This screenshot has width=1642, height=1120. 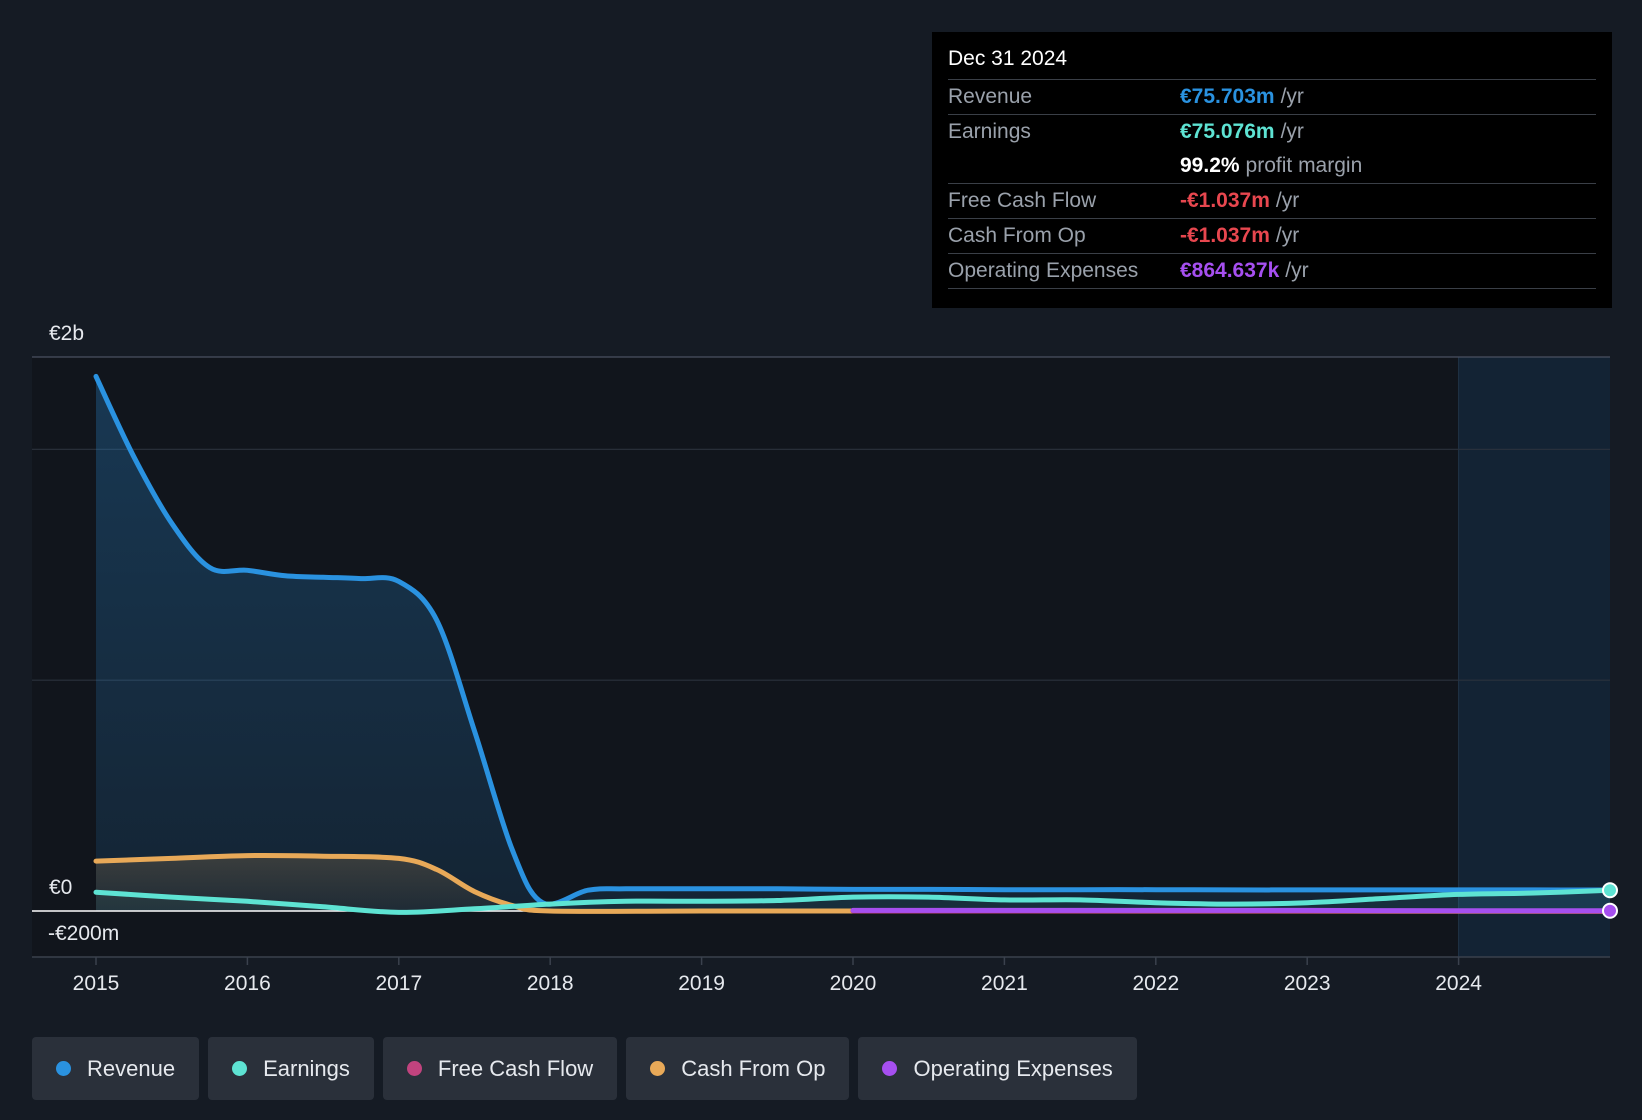 What do you see at coordinates (96, 983) in the screenshot?
I see `x-tick-label: 2015` at bounding box center [96, 983].